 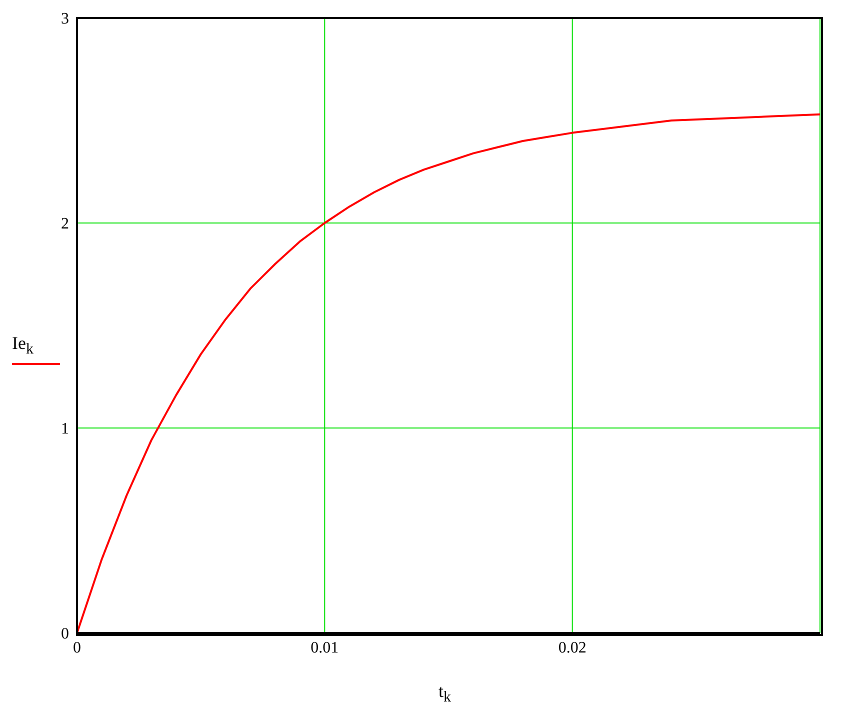 I want to click on y-axis-title: Ie$_{k}$, so click(x=23, y=345).